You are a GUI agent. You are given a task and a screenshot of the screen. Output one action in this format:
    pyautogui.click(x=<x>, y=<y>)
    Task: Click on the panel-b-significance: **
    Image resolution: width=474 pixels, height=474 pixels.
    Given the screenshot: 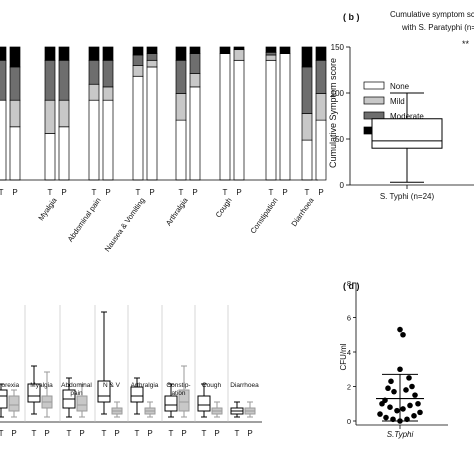 What is the action you would take?
    pyautogui.click(x=466, y=44)
    